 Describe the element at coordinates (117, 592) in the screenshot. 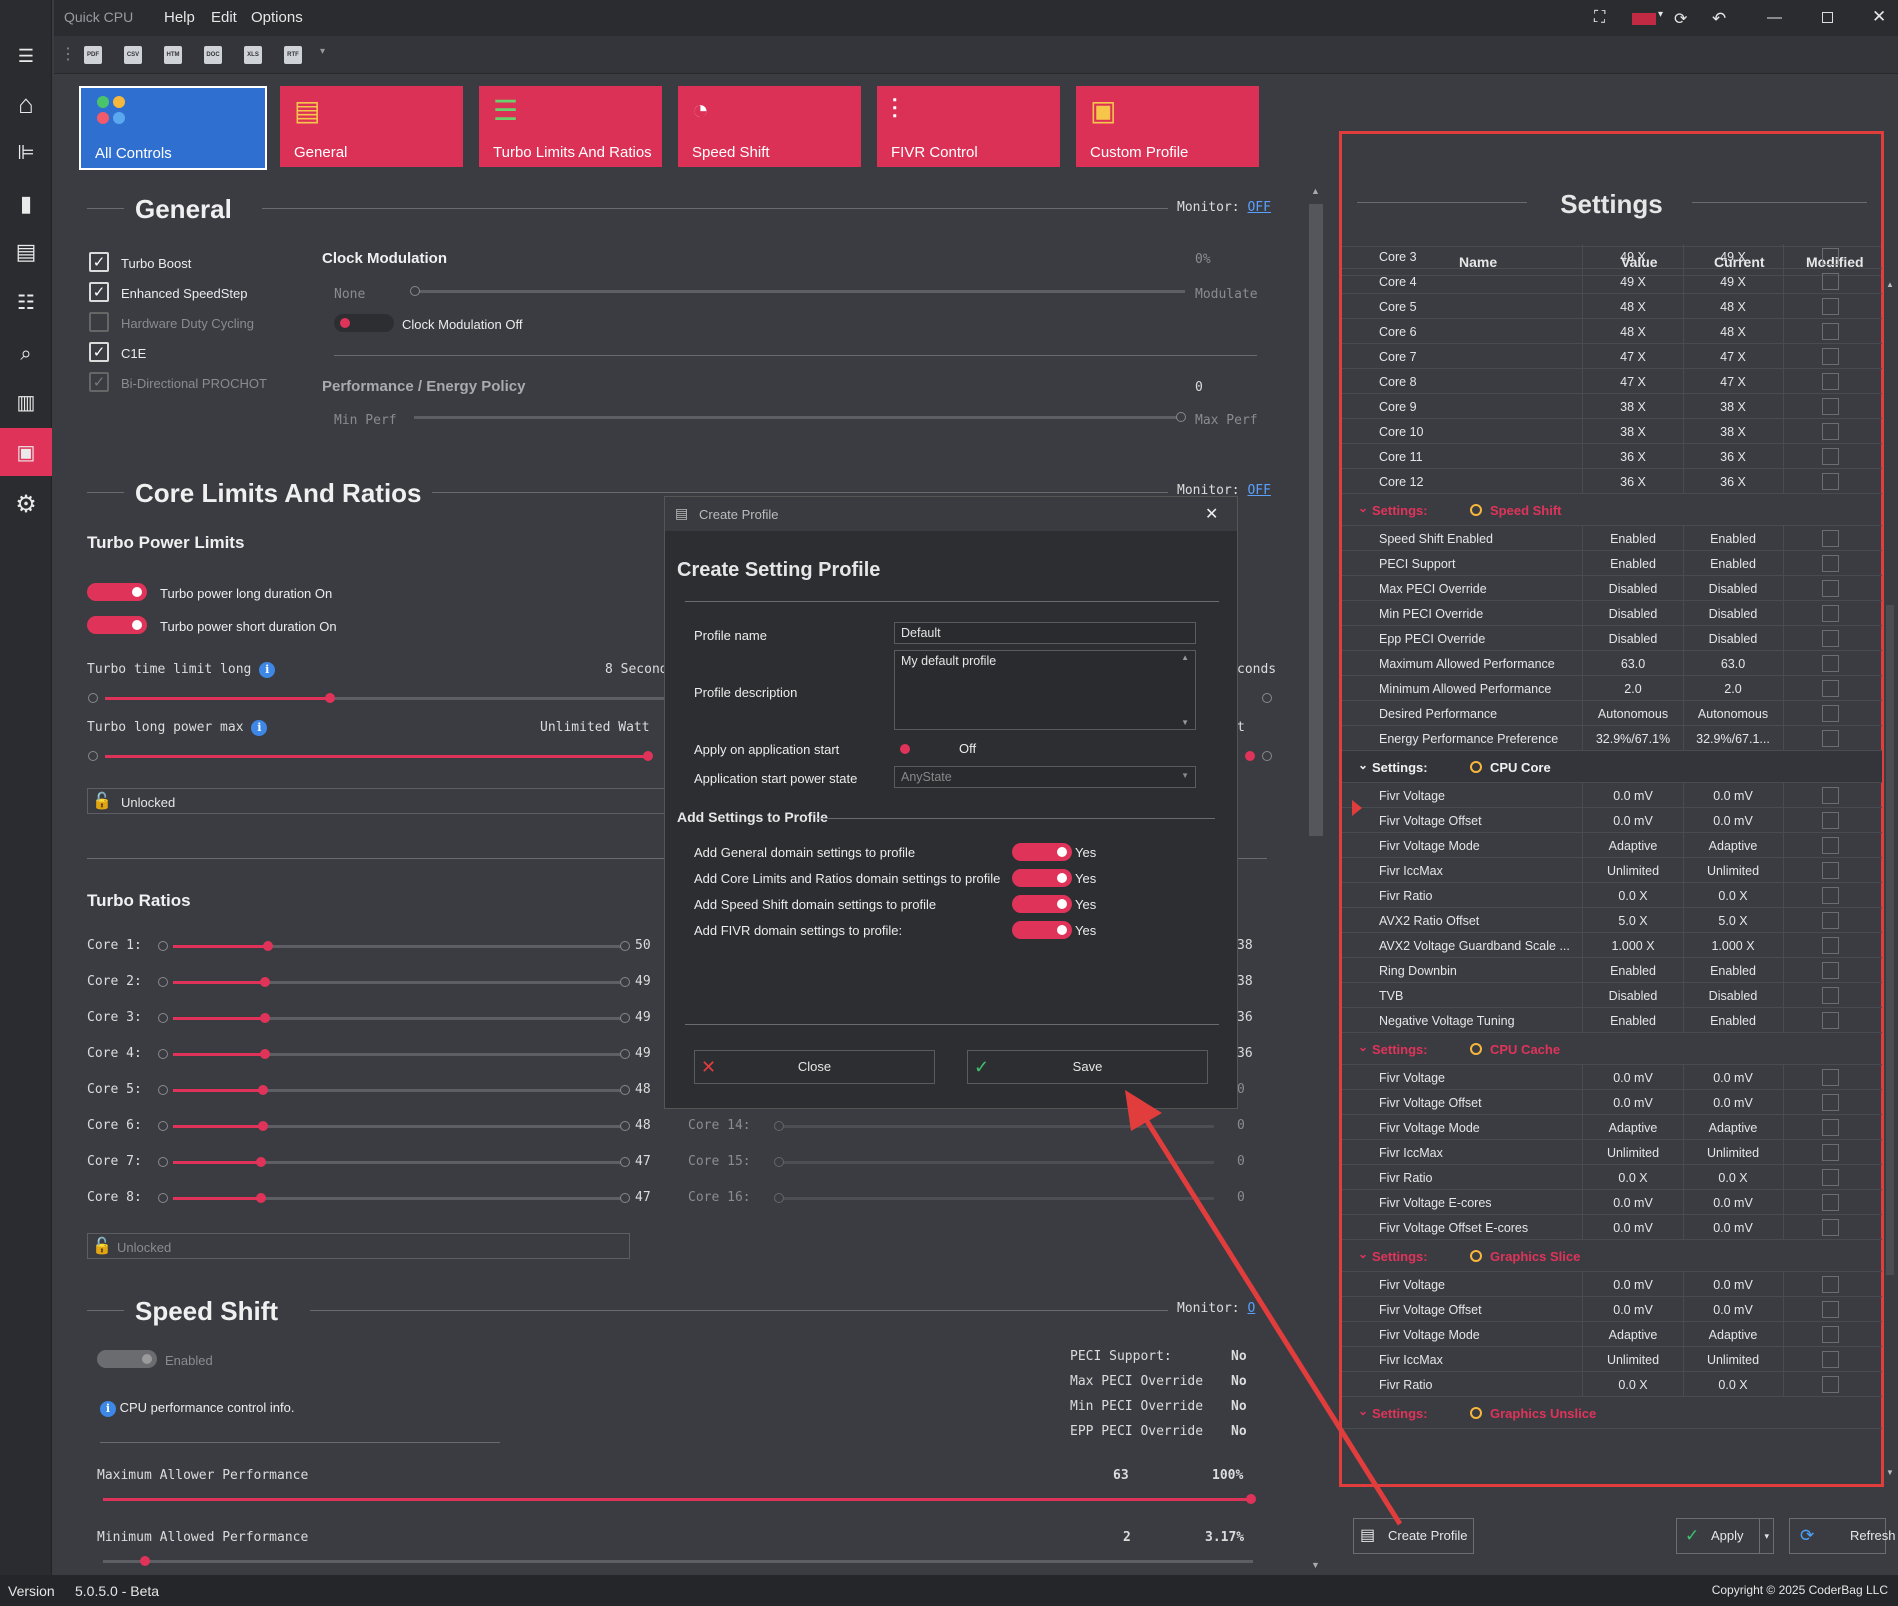

I see `turbo-long-toggle` at that location.